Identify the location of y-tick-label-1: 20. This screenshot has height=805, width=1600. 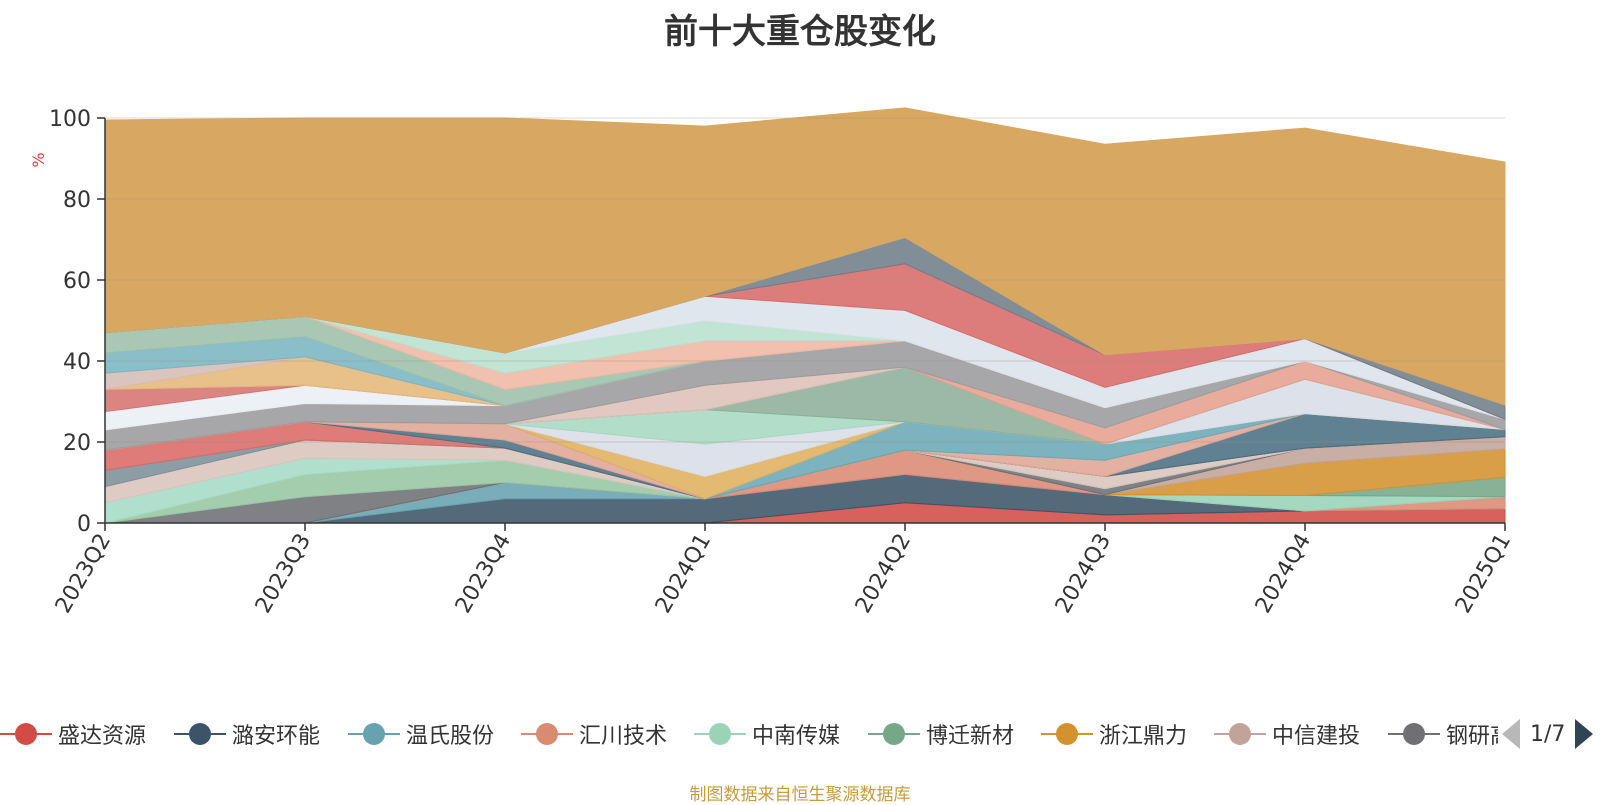
(77, 443).